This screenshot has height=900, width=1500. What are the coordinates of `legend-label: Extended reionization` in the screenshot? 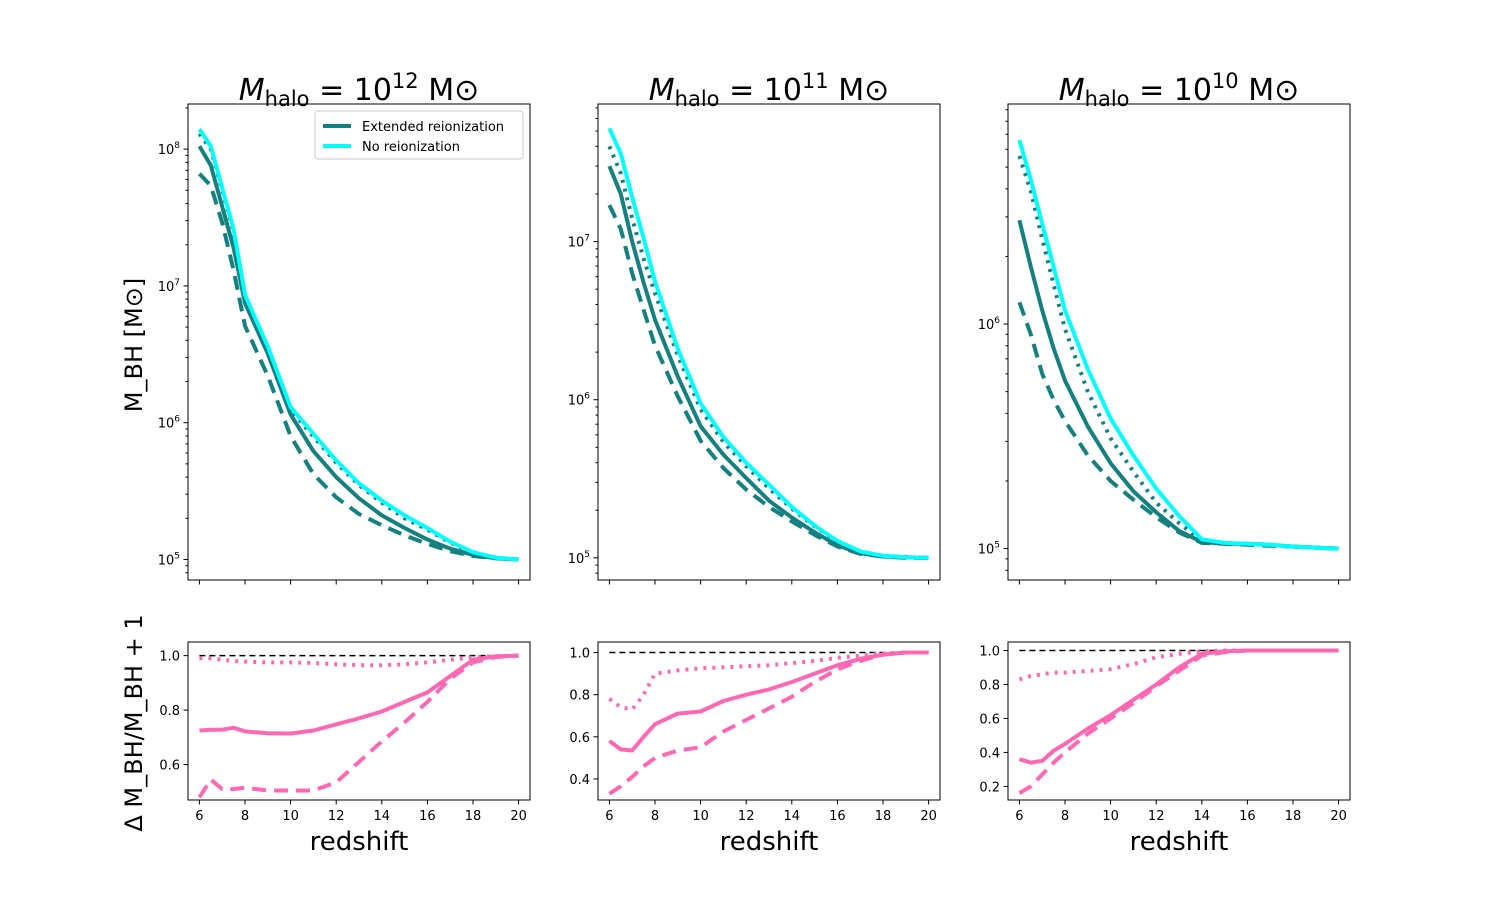 It's located at (433, 127).